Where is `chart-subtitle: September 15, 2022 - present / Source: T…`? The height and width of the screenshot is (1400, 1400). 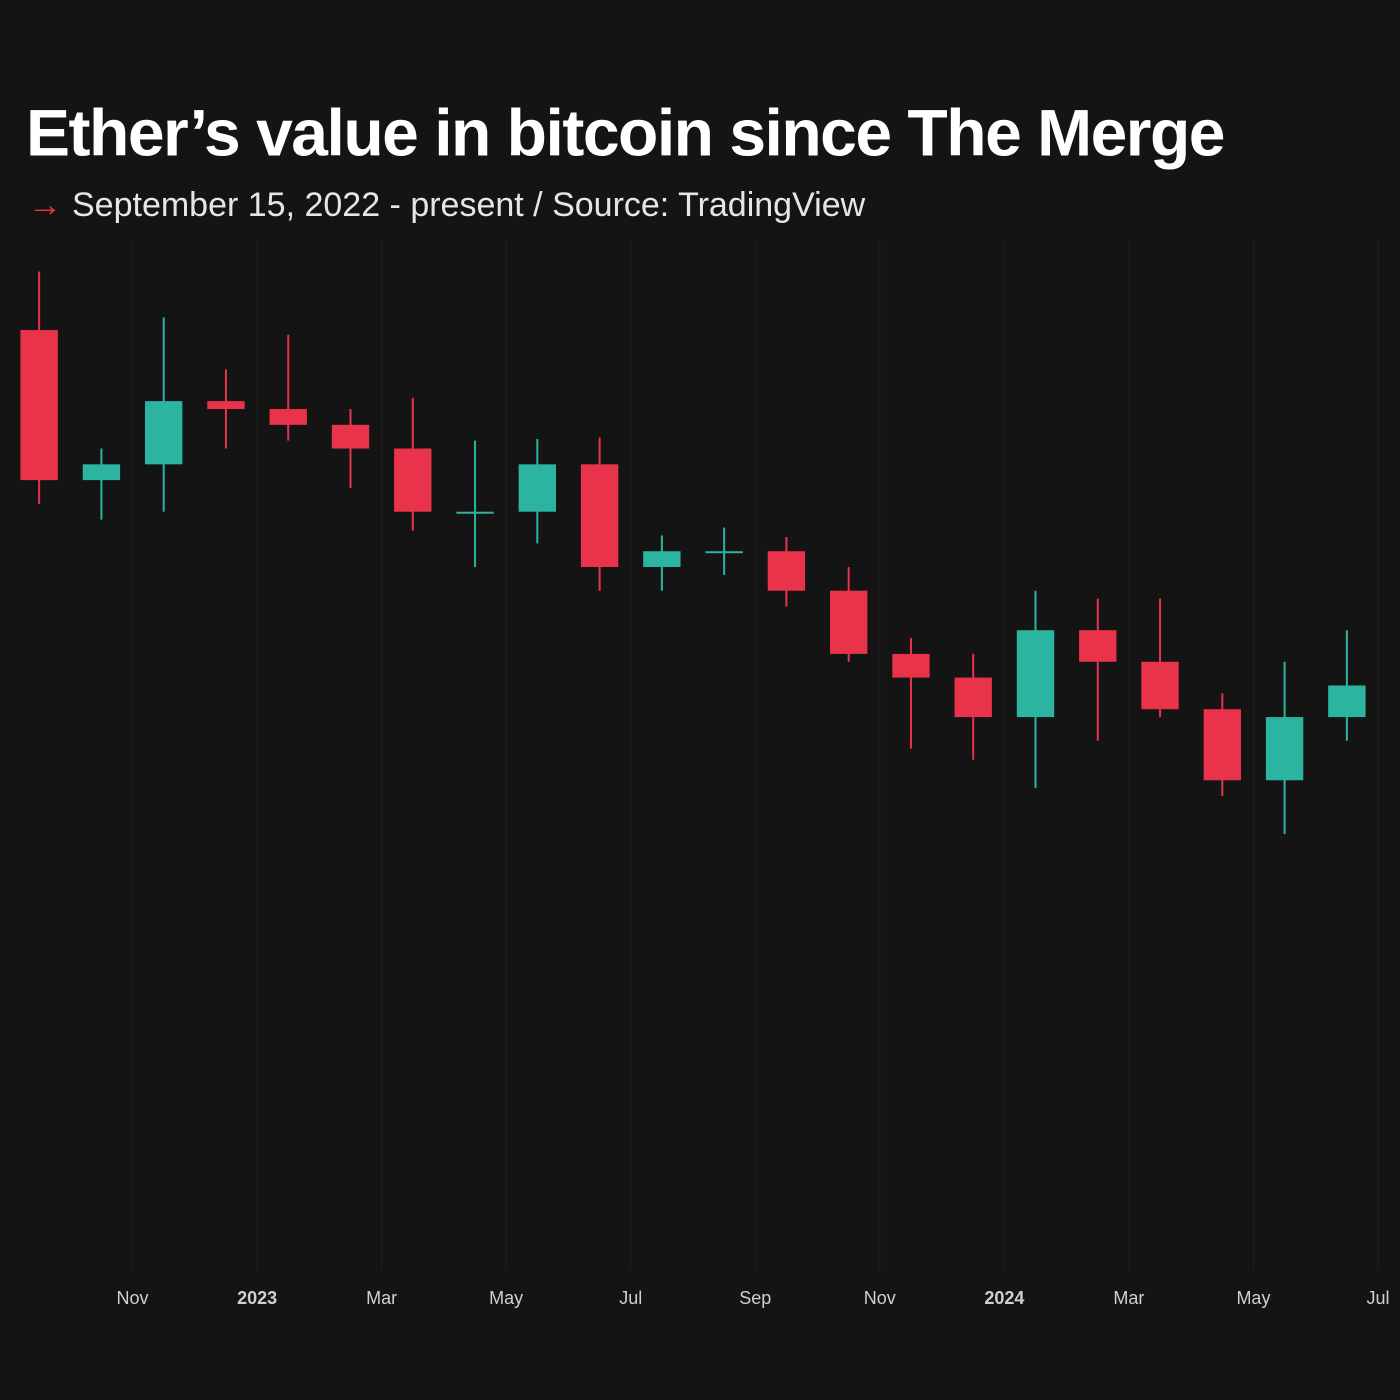
chart-subtitle: September 15, 2022 - present / Source: T… is located at coordinates (469, 205).